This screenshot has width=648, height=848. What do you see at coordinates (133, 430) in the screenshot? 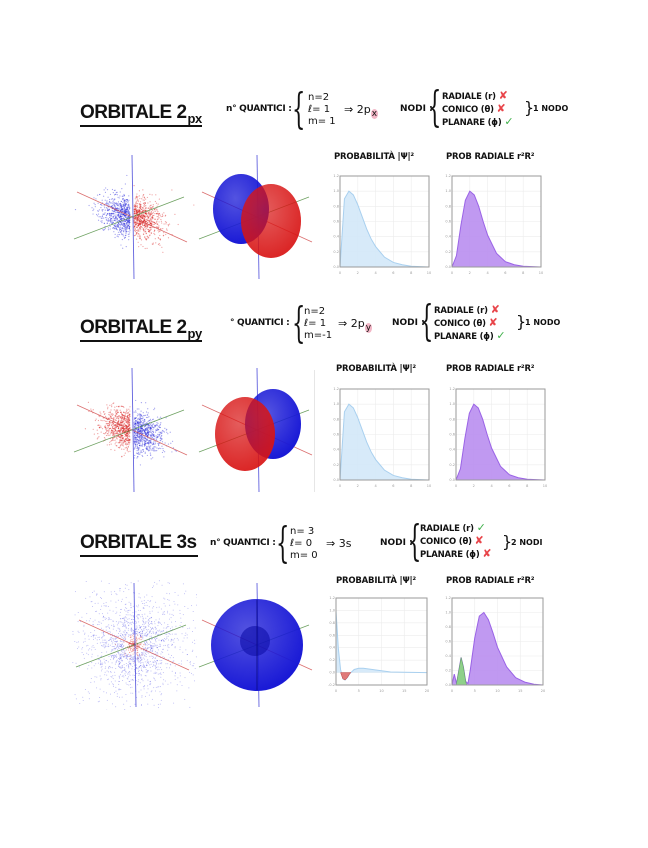
I see `axis-z` at bounding box center [133, 430].